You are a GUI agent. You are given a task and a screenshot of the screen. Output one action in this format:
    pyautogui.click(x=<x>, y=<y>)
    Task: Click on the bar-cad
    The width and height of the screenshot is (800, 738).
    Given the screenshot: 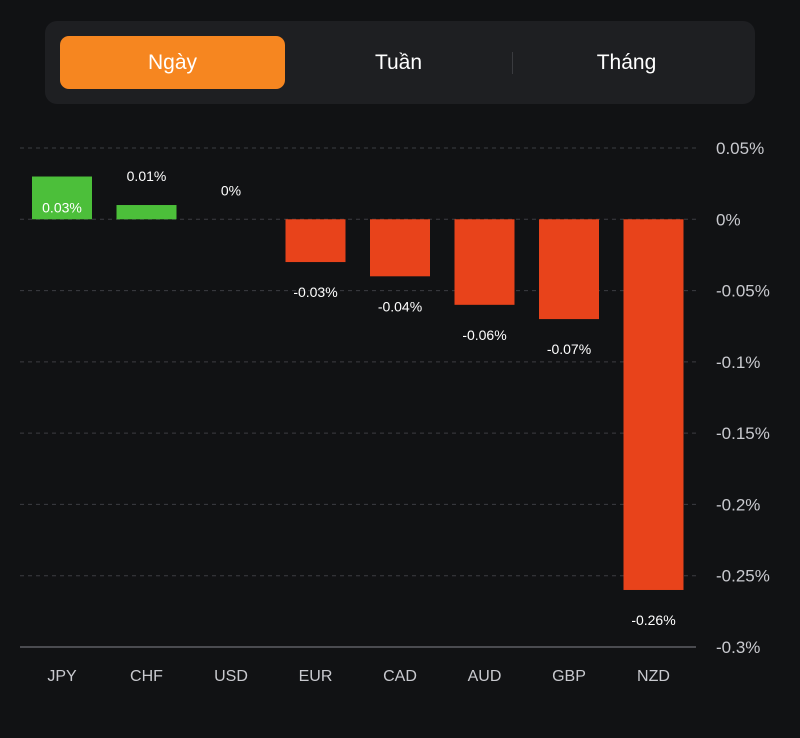 What is the action you would take?
    pyautogui.click(x=400, y=248)
    